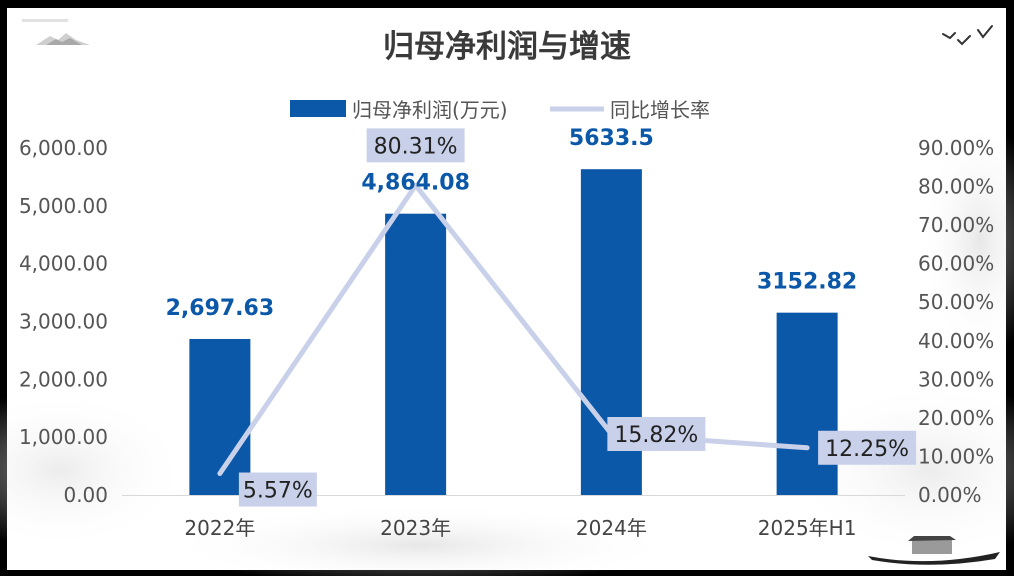 The height and width of the screenshot is (576, 1014). Describe the element at coordinates (430, 110) in the screenshot. I see `legend-label-bar: 归母净利润(万元)` at that location.